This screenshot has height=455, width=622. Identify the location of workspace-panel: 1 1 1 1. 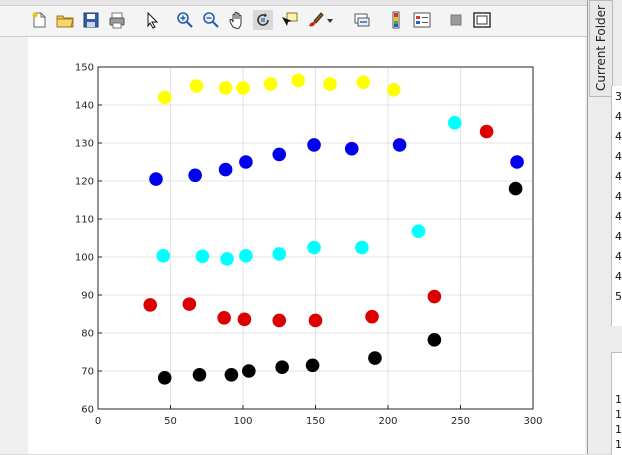
(616, 403).